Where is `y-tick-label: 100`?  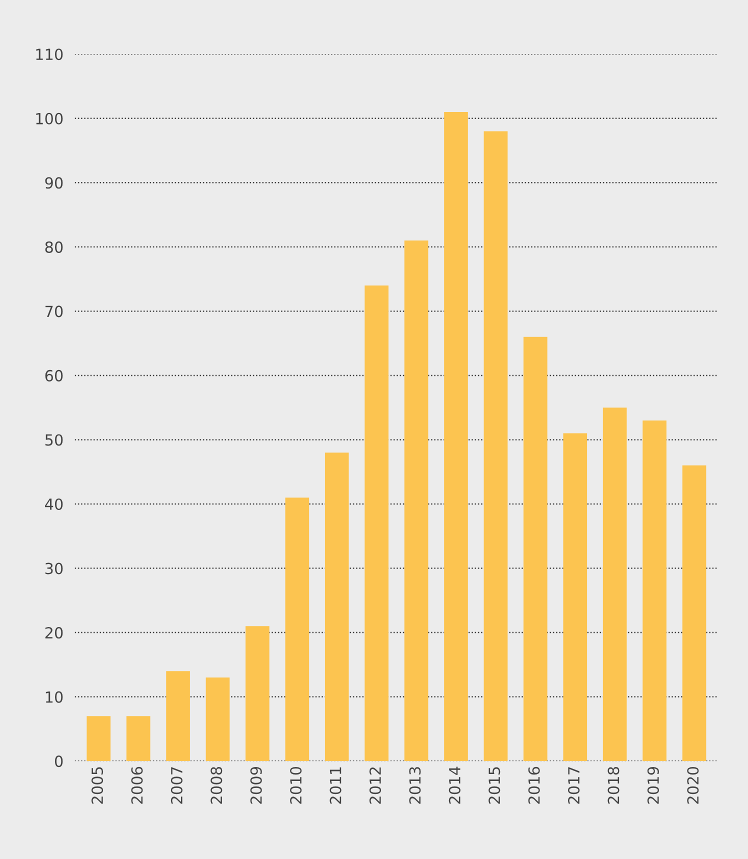 y-tick-label: 100 is located at coordinates (49, 118).